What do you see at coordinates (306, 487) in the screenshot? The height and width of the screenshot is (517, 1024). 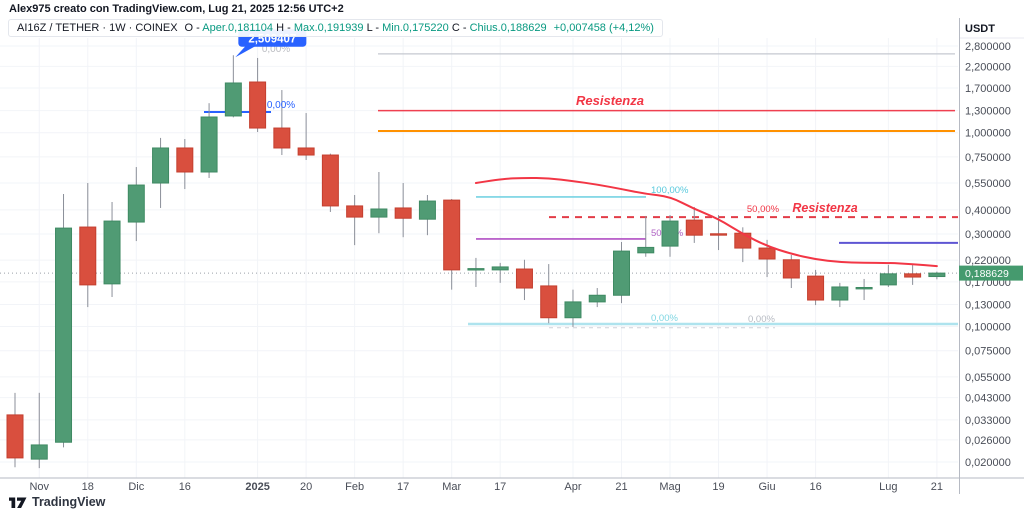 I see `svg-text: 20` at bounding box center [306, 487].